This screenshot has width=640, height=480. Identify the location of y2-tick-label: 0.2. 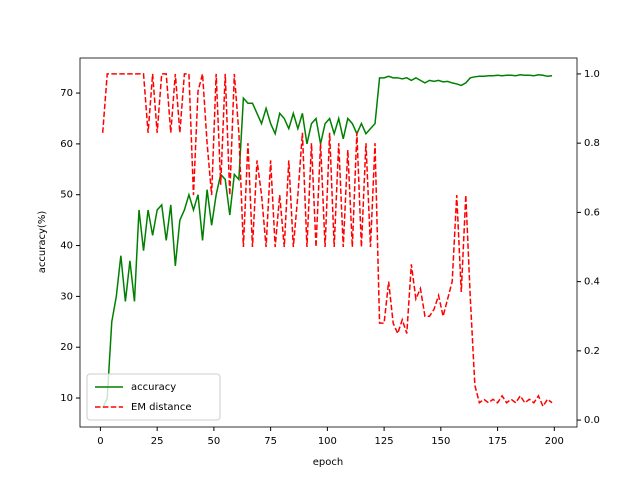
(592, 351).